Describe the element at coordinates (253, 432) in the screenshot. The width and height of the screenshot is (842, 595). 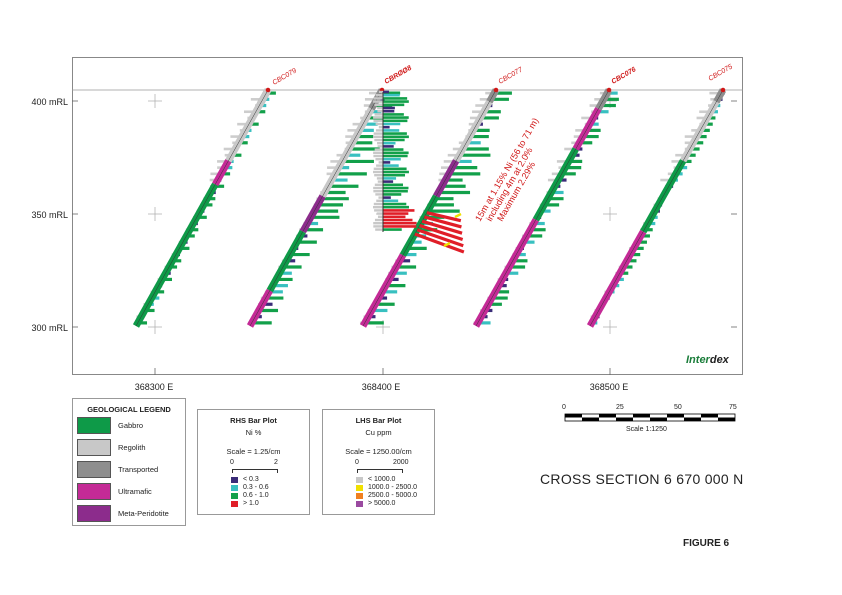
I see `rhs-variable: Ni %` at that location.